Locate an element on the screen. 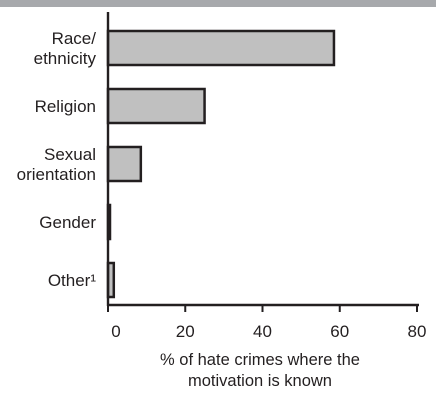 The width and height of the screenshot is (436, 394). x-axis-label-line-2: motivation is known is located at coordinates (260, 381).